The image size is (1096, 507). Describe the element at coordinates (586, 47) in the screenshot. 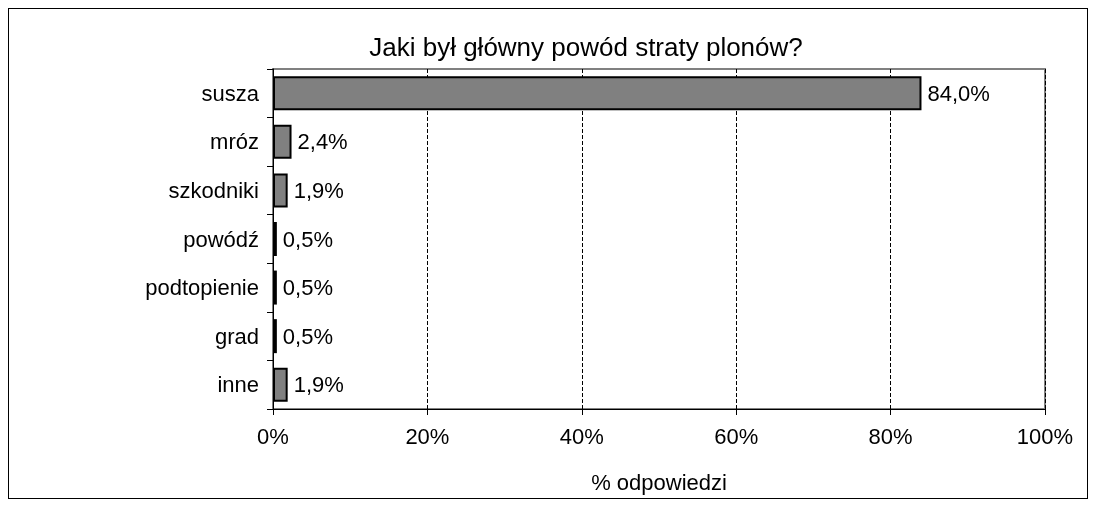

I see `chart-title: Jaki był główny powód straty plonów?` at that location.